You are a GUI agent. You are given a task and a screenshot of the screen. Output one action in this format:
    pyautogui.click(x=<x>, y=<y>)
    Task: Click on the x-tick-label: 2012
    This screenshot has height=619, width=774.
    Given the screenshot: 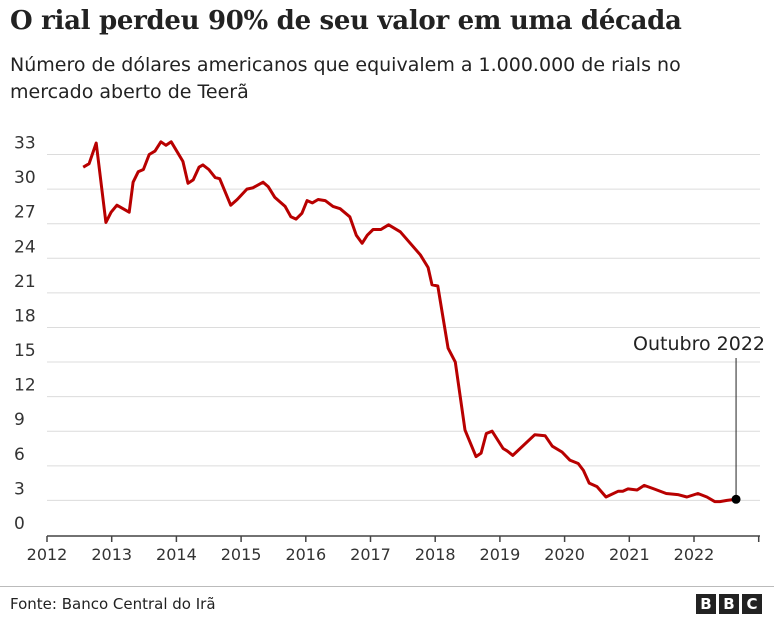 What is the action you would take?
    pyautogui.click(x=47, y=554)
    